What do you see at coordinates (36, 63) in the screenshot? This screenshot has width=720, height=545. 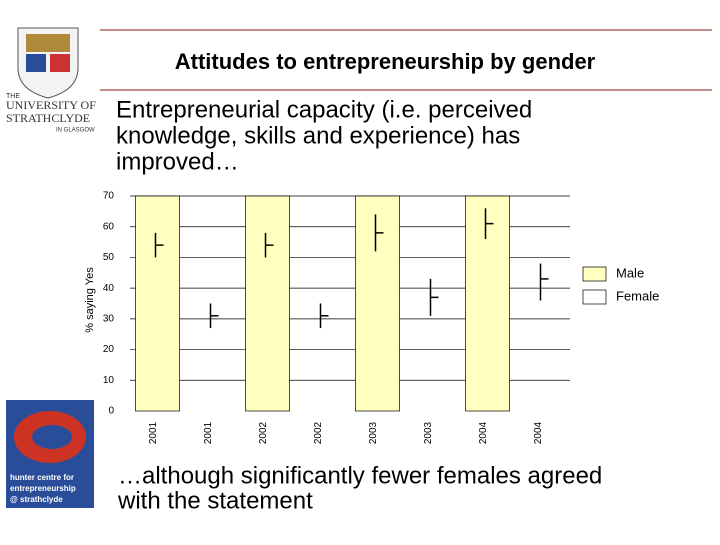 I see `crest-left` at bounding box center [36, 63].